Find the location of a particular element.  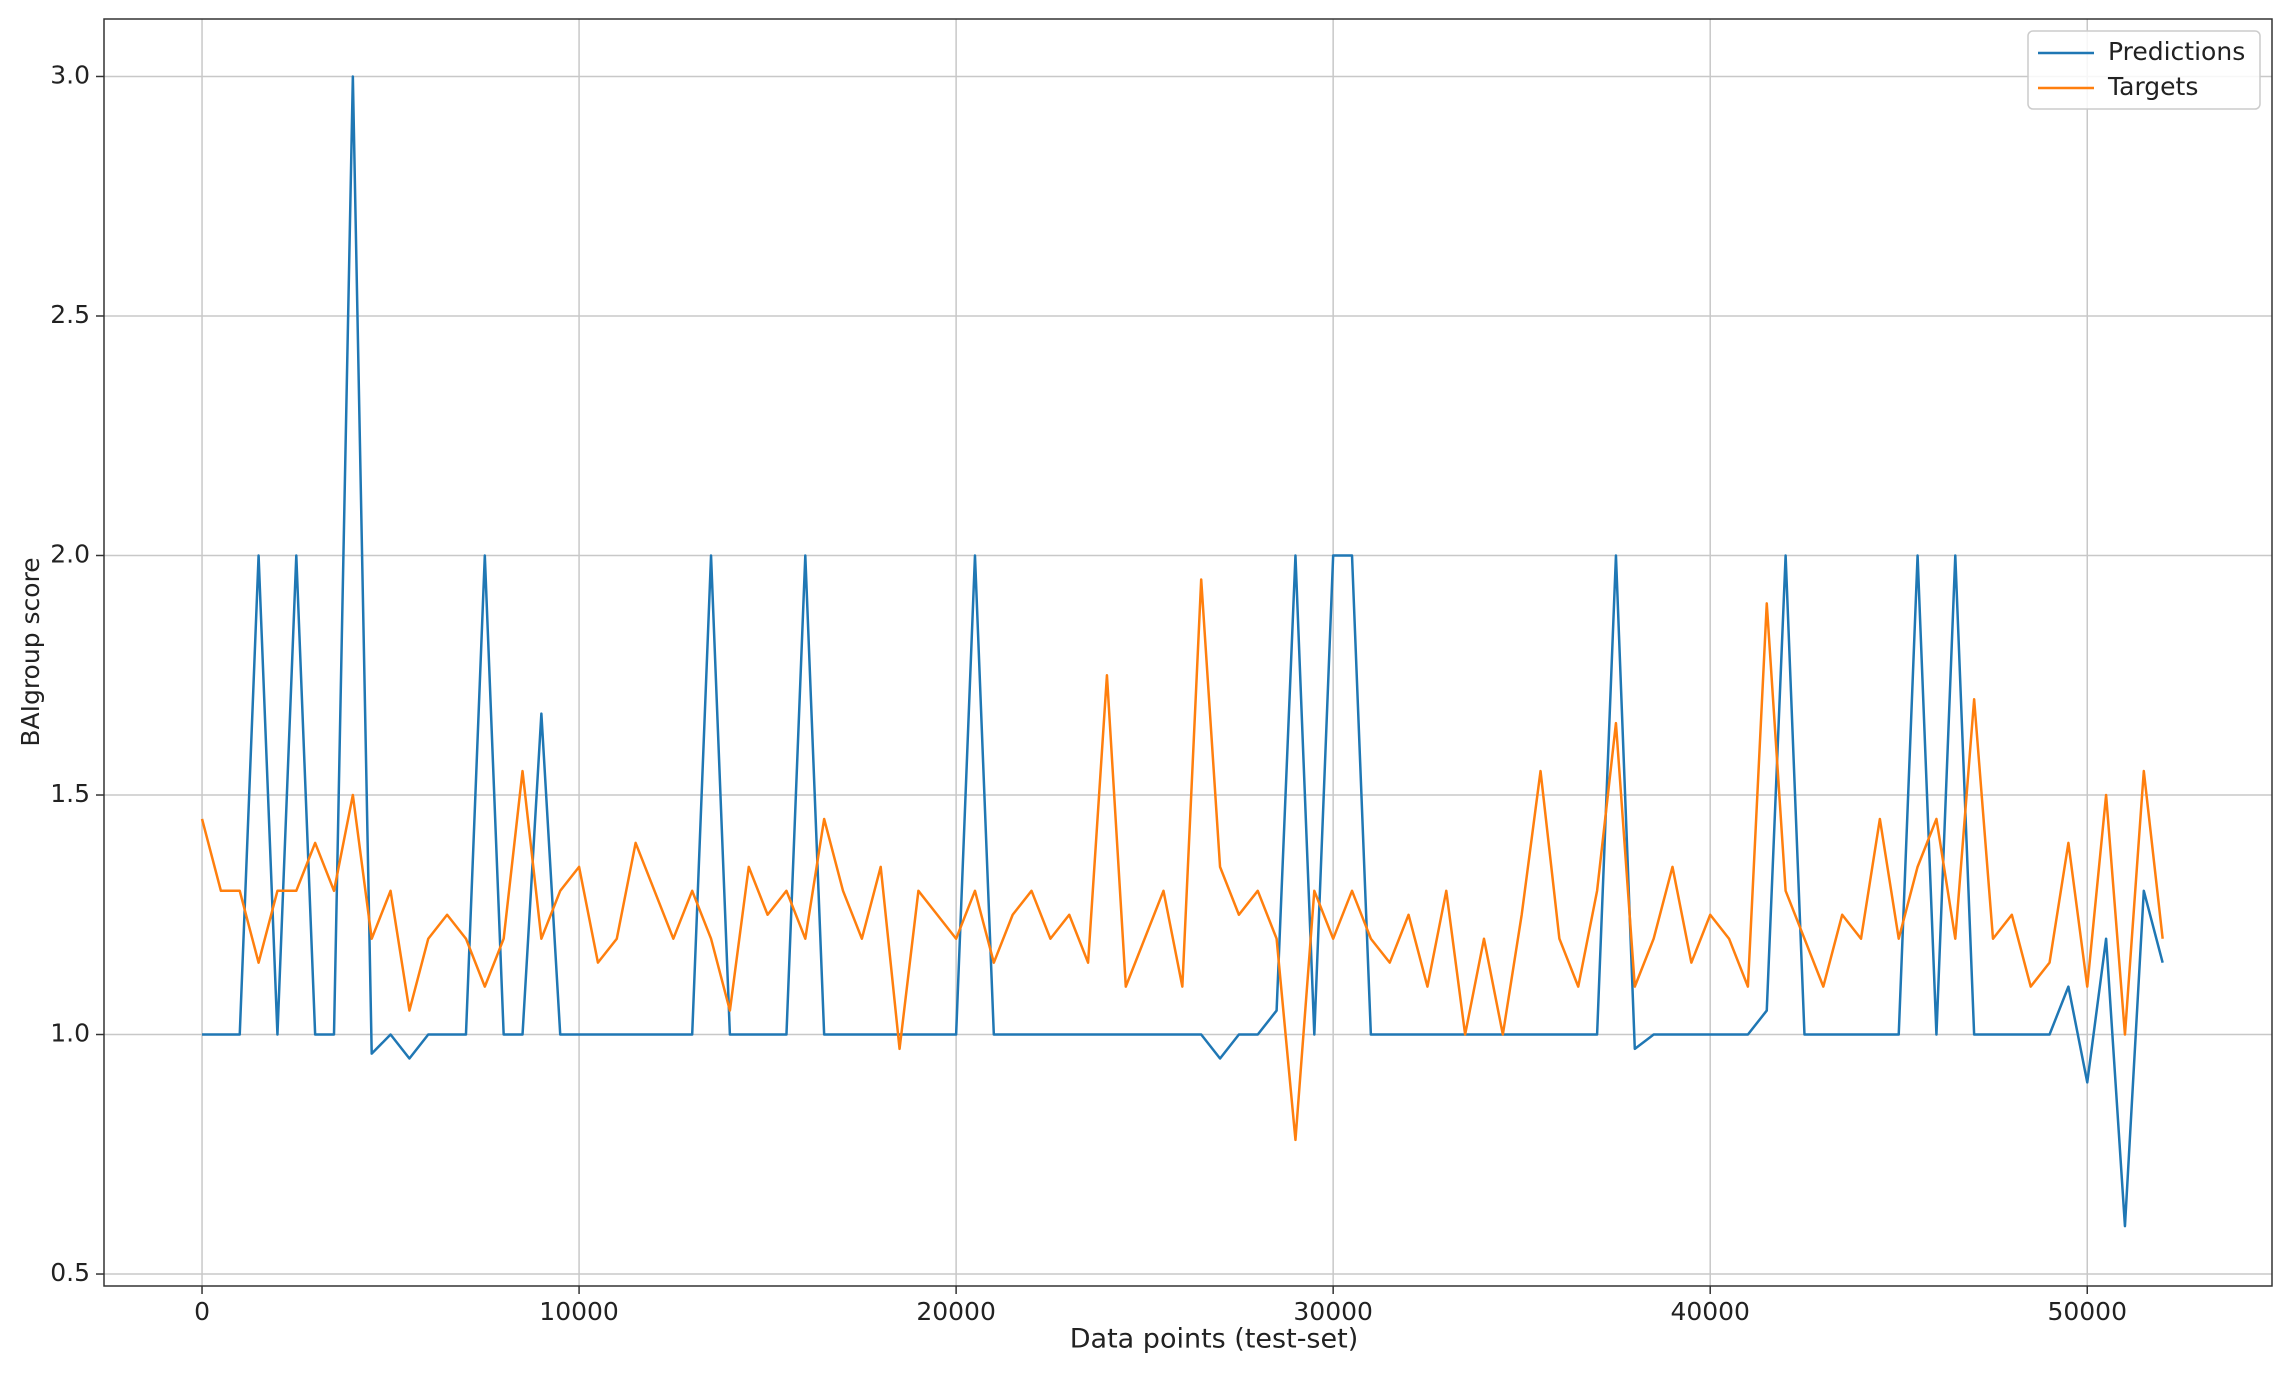

y-tick-label: 1.0 is located at coordinates (70, 1033).